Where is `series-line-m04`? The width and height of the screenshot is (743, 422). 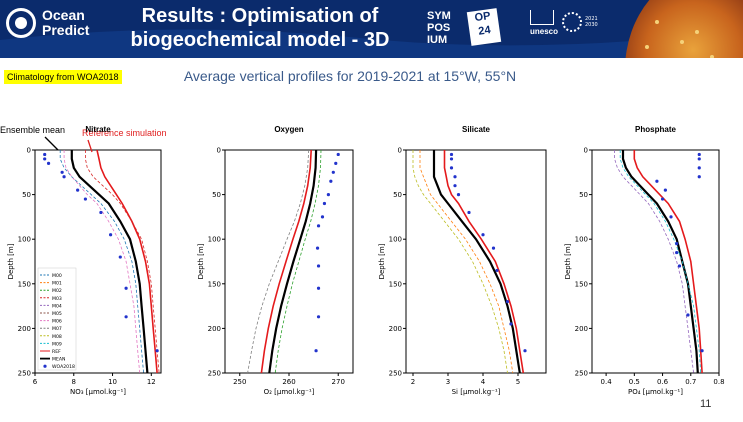
series-line-m04 is located at coordinates (654, 262).